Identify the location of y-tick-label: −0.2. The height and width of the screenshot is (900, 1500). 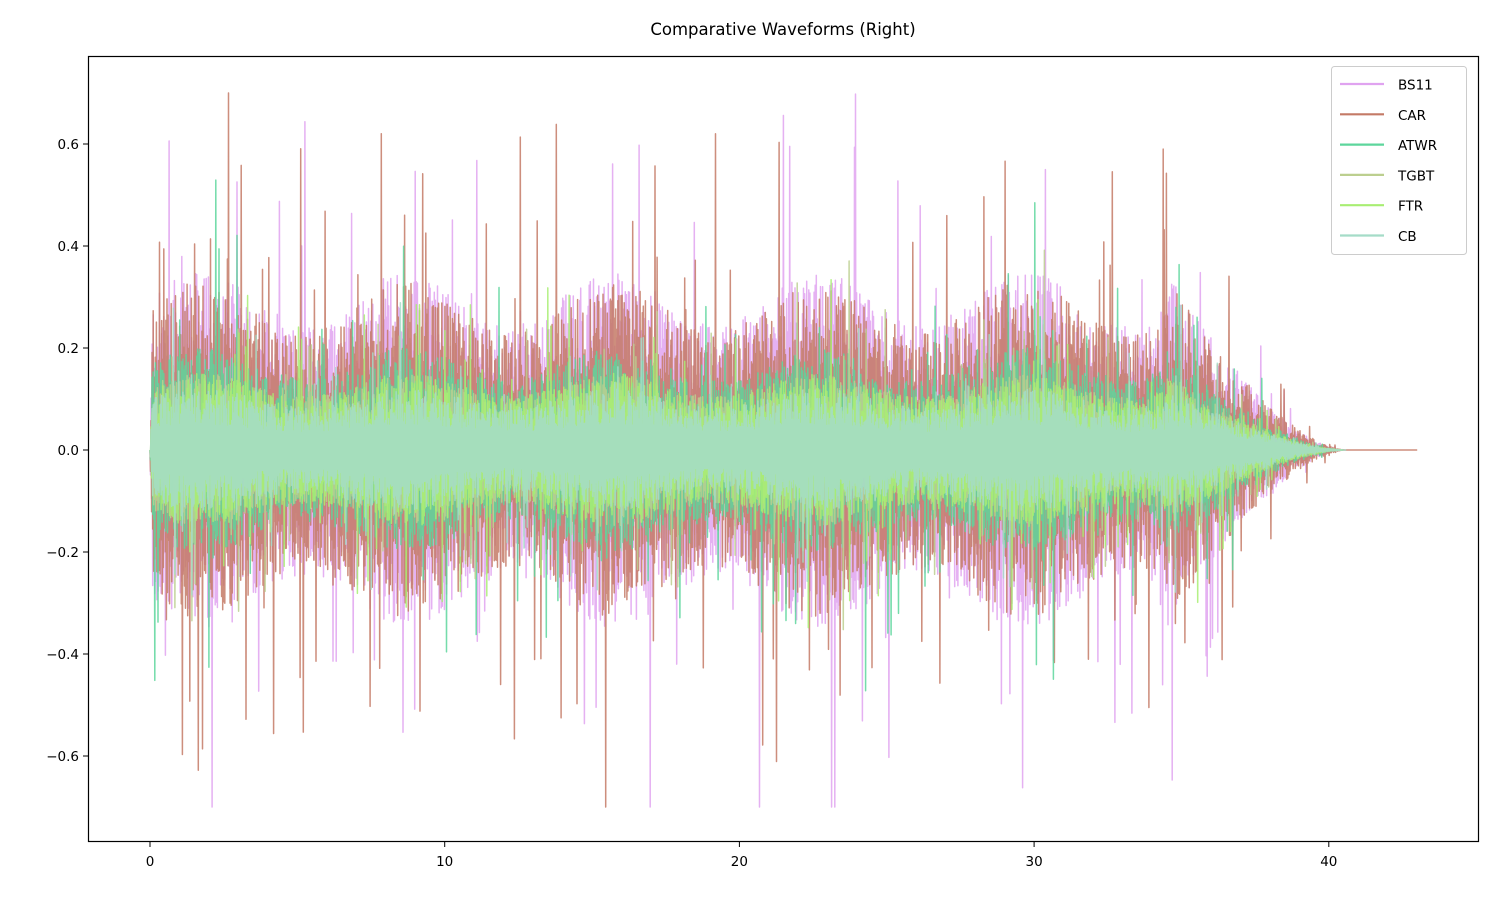
(62, 553).